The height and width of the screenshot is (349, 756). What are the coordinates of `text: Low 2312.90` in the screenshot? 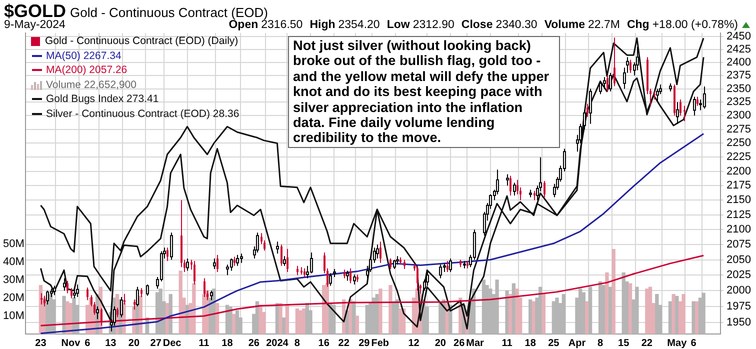 It's located at (420, 25).